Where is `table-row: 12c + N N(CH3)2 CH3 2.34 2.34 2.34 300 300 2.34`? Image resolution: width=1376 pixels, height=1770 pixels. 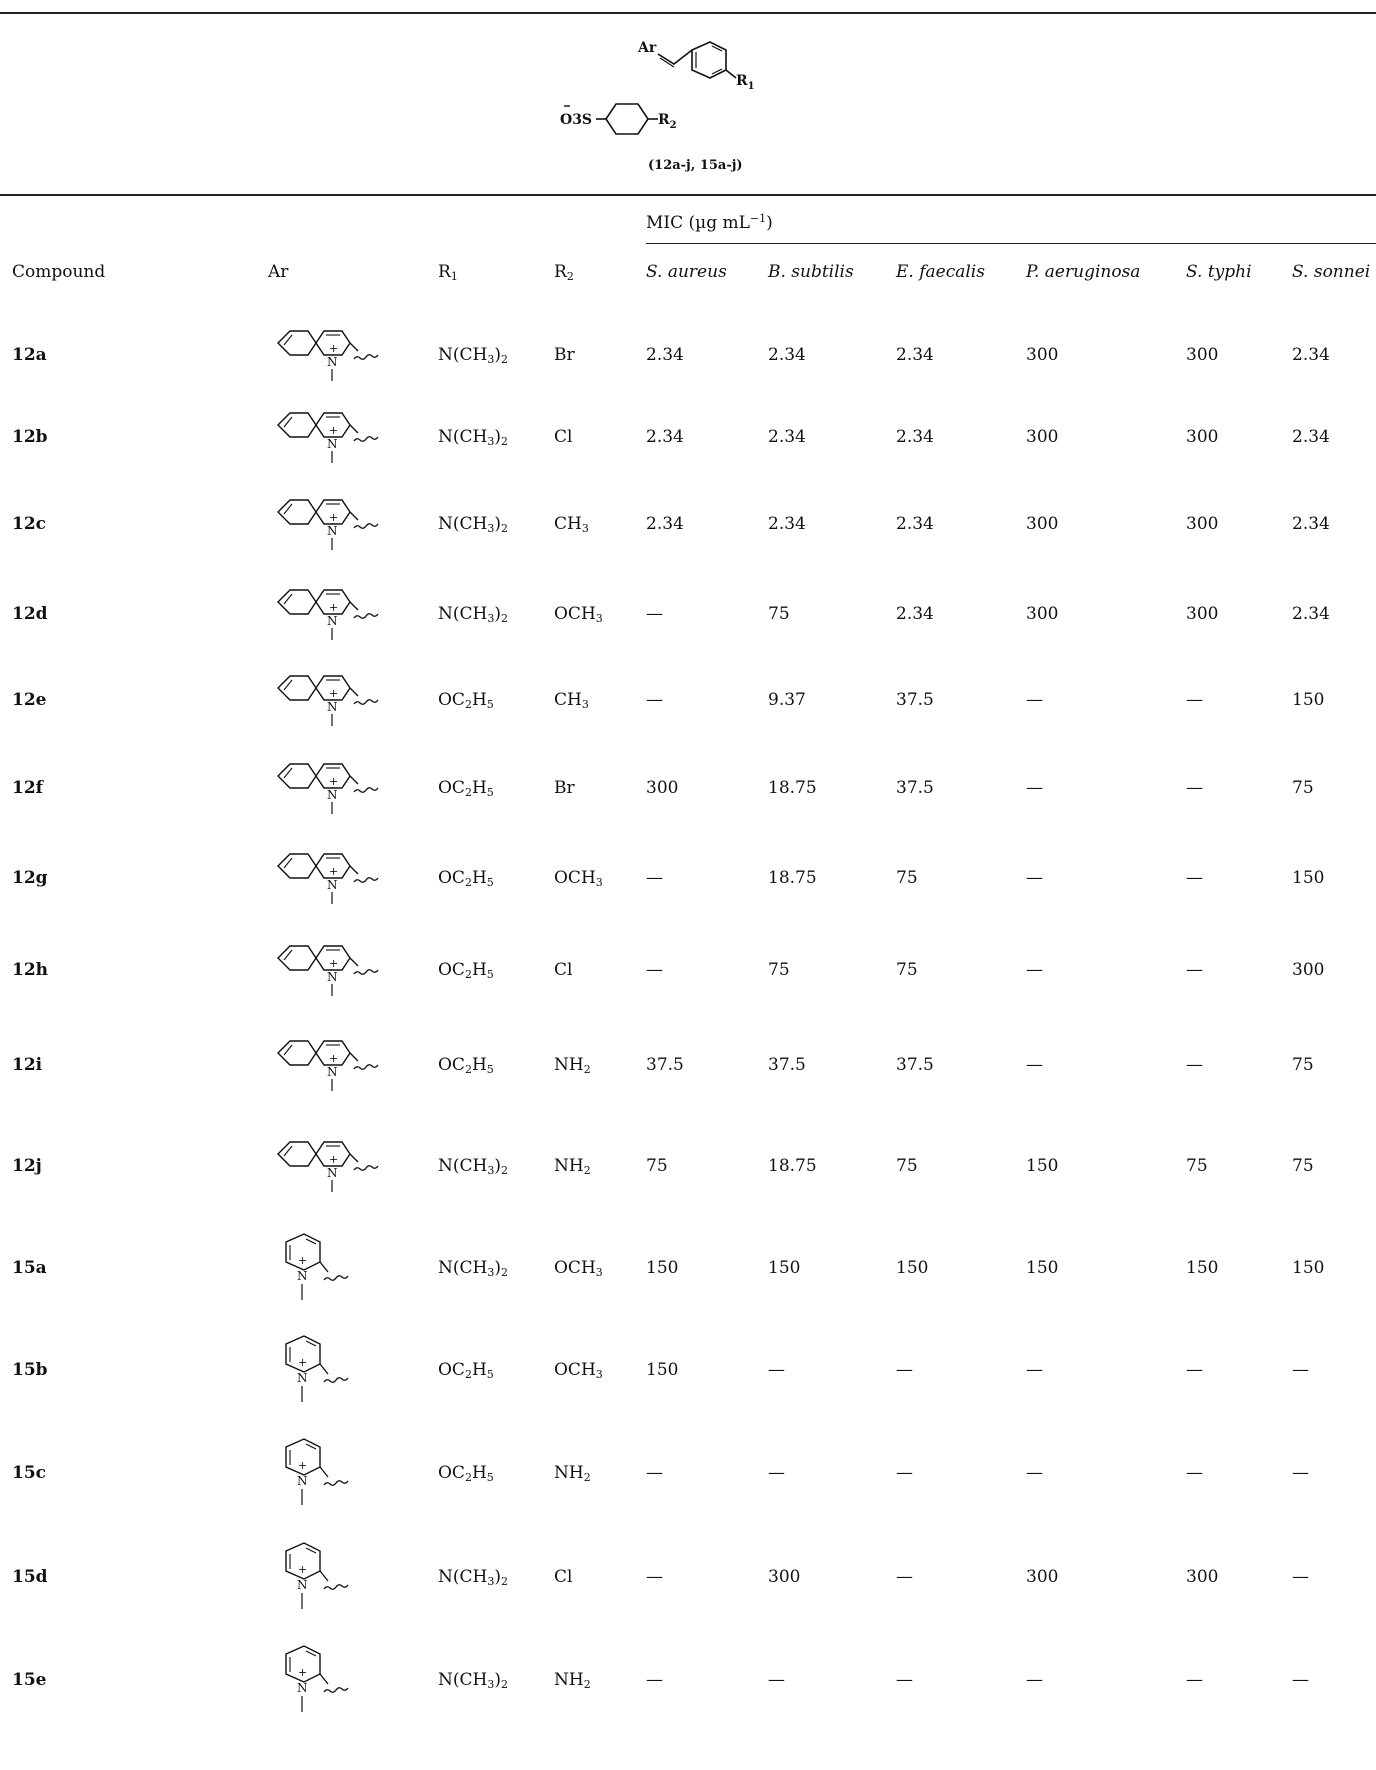
table-row: 12c + N N(CH3)2 CH3 2.34 2.34 2.34 300 300 2.34 is located at coordinates (688, 556).